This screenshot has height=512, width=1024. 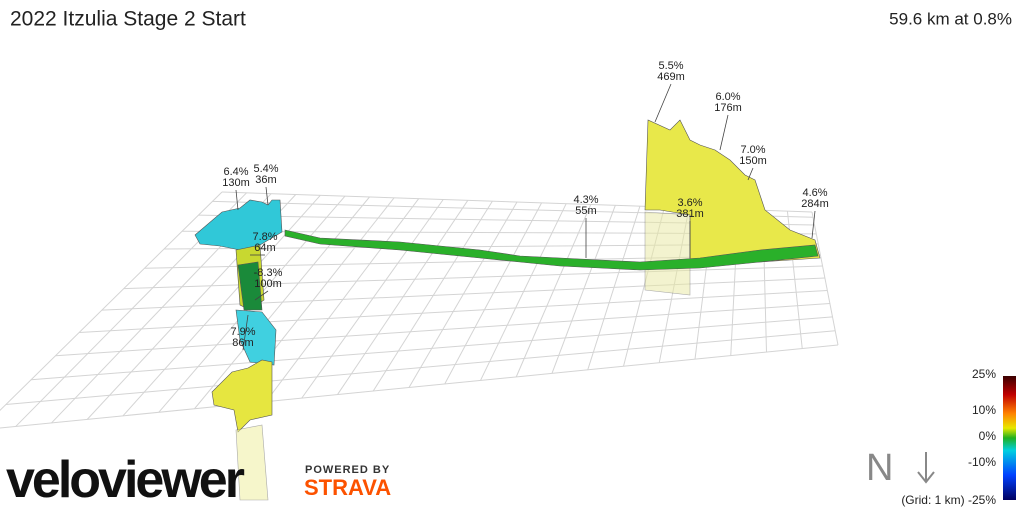 What do you see at coordinates (265, 180) in the screenshot?
I see `annotation-length: 36m` at bounding box center [265, 180].